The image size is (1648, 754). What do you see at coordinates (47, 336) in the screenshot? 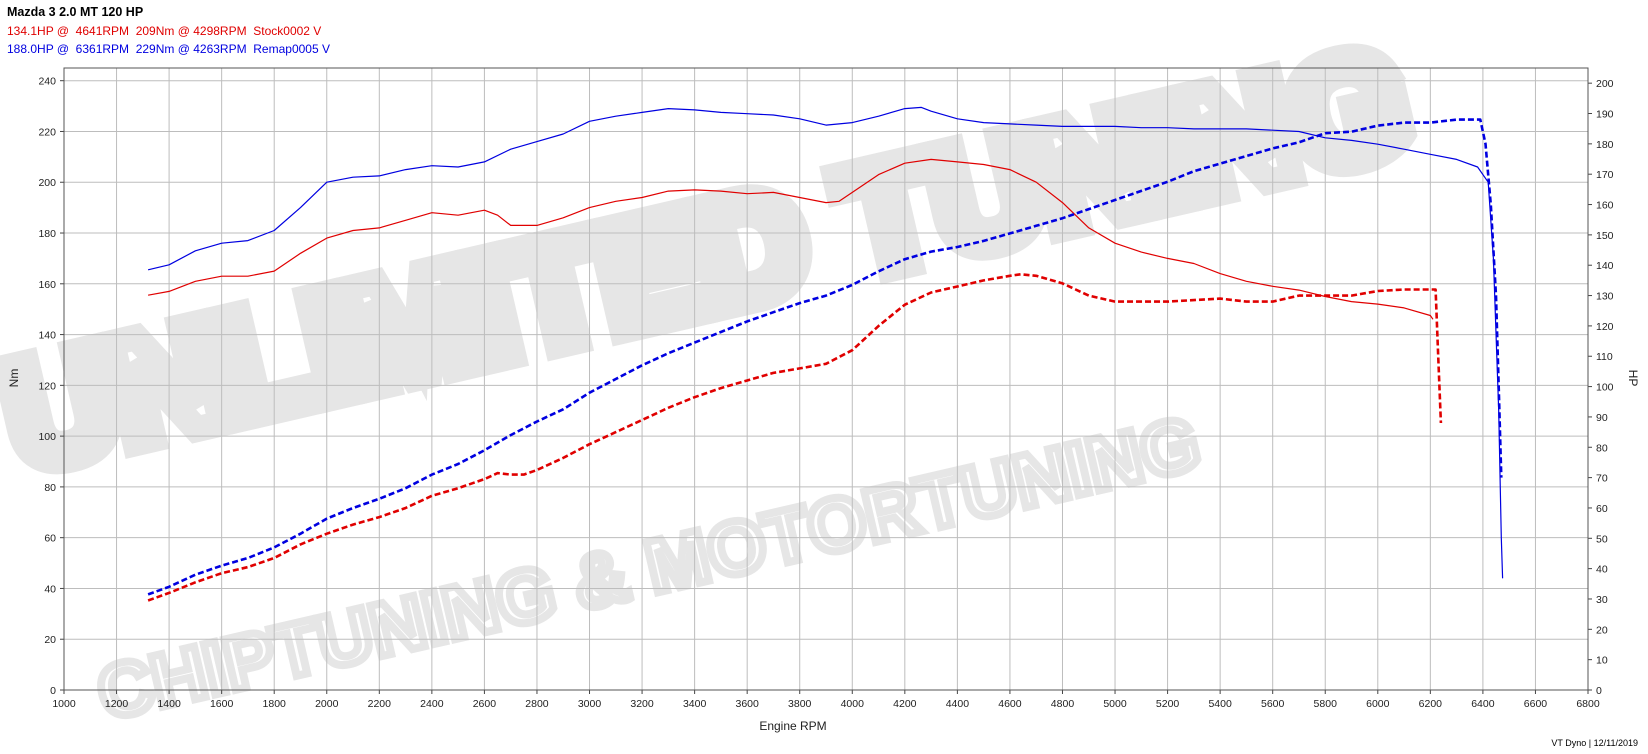
I see `y-left-tick-label-140: 140` at bounding box center [47, 336].